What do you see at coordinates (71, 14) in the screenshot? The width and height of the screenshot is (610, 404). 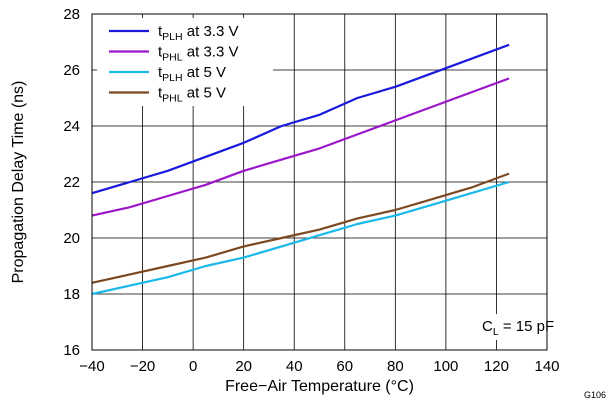 I see `y-tick-label: 28` at bounding box center [71, 14].